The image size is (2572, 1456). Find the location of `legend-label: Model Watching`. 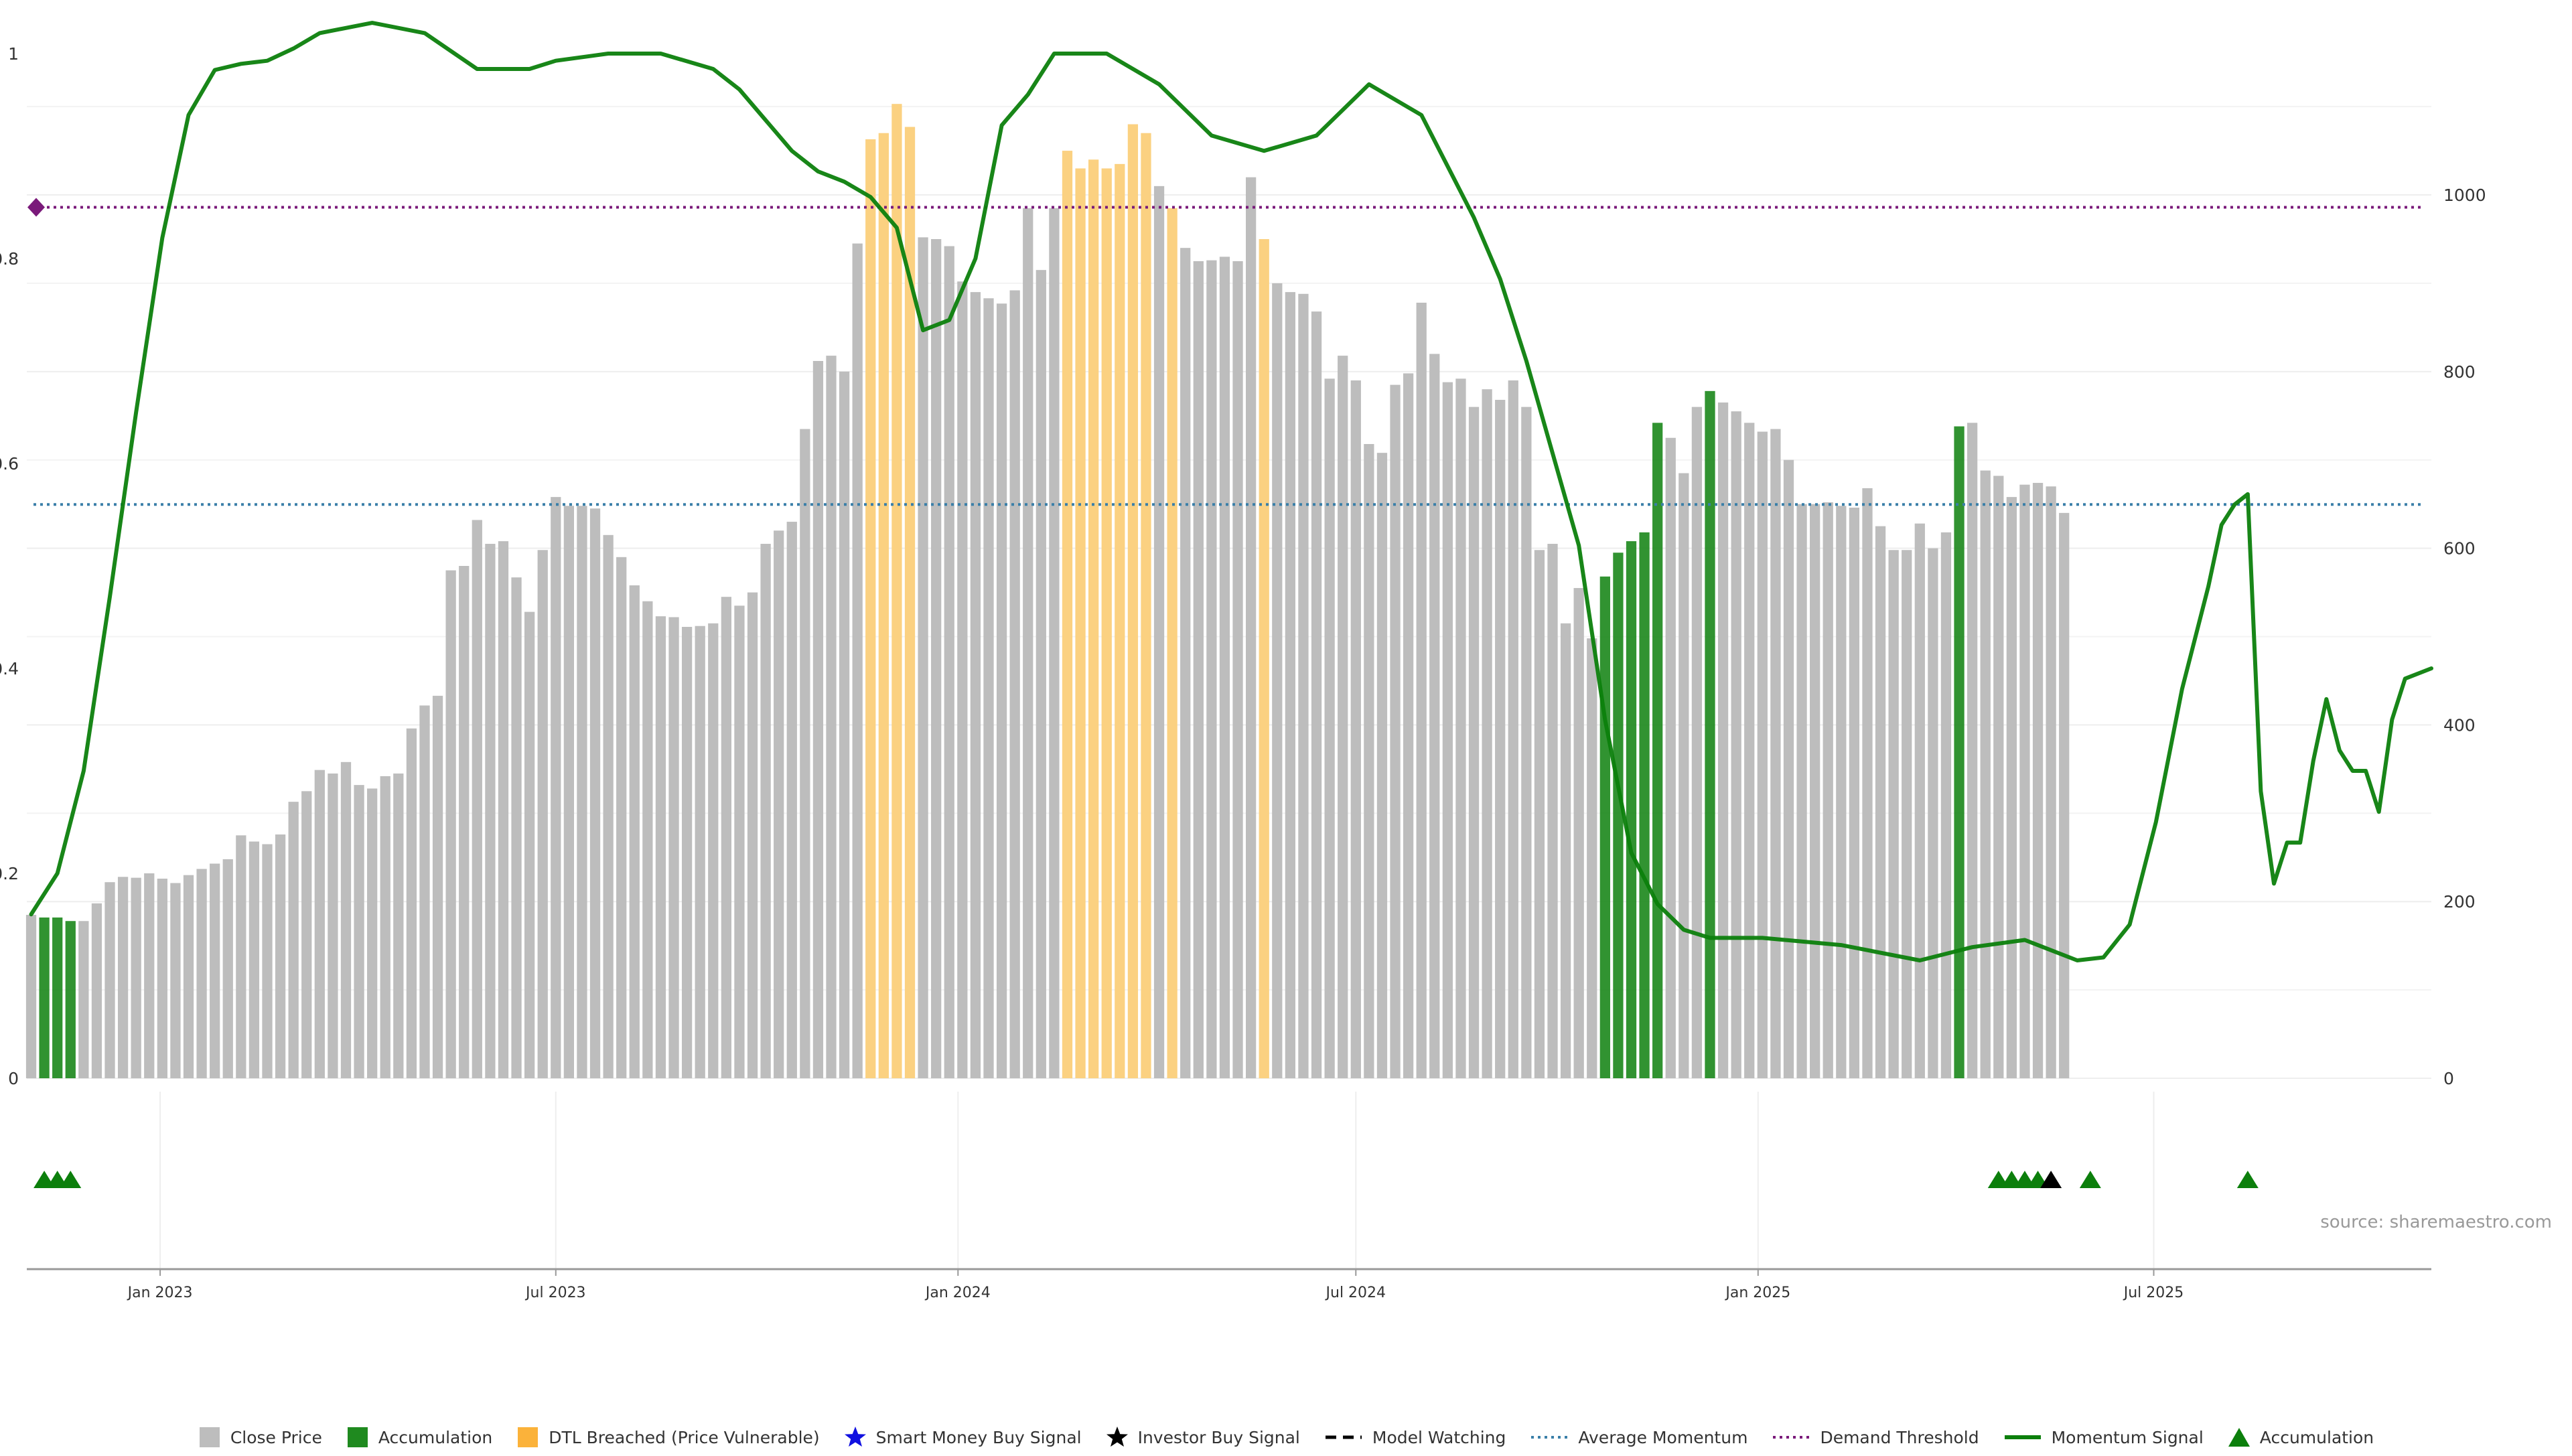

legend-label: Model Watching is located at coordinates (1439, 1437).